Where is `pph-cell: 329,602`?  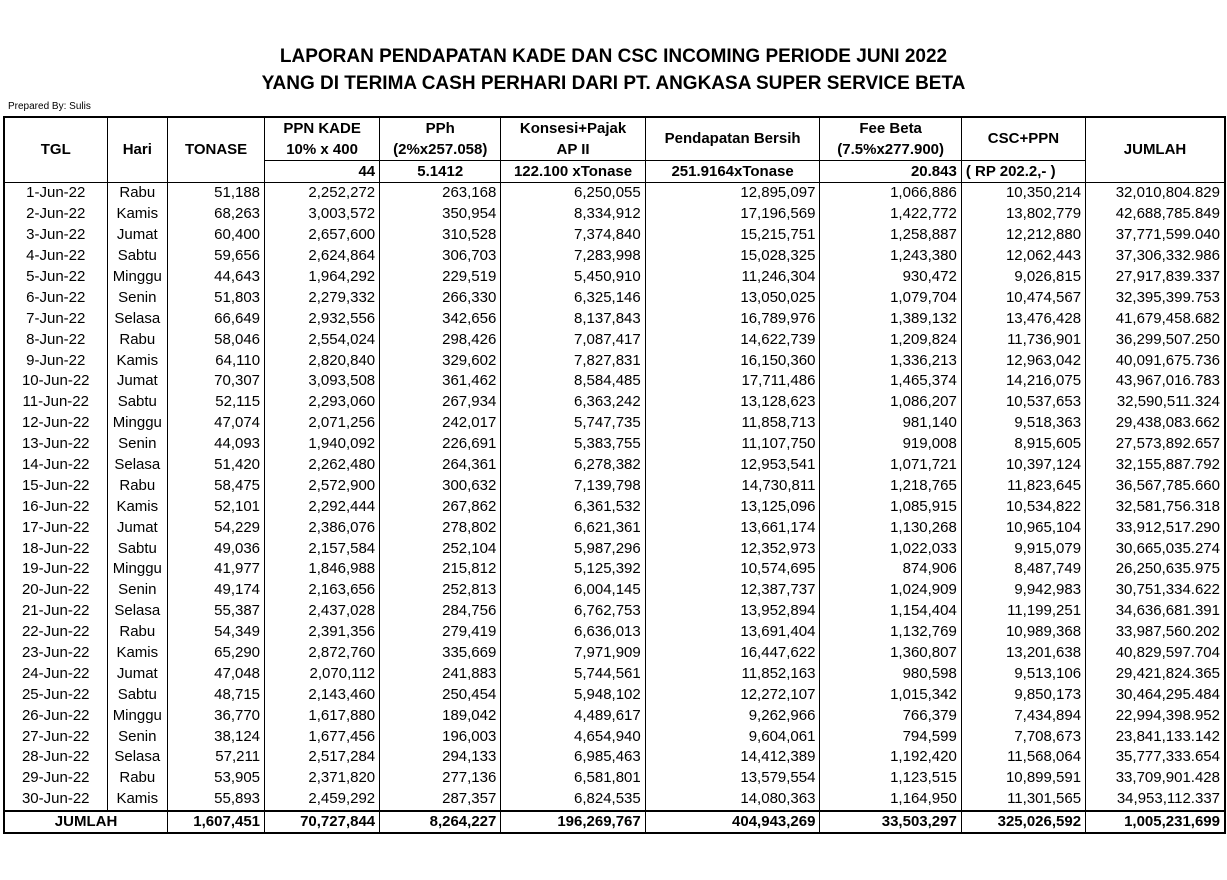
pph-cell: 329,602 is located at coordinates (440, 361).